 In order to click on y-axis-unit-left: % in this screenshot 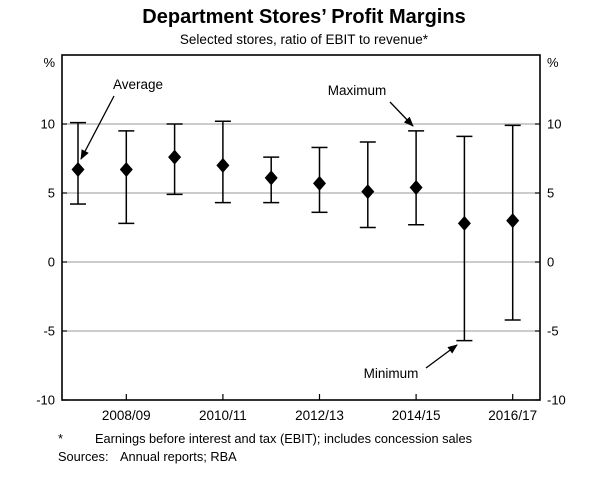, I will do `click(49, 62)`.